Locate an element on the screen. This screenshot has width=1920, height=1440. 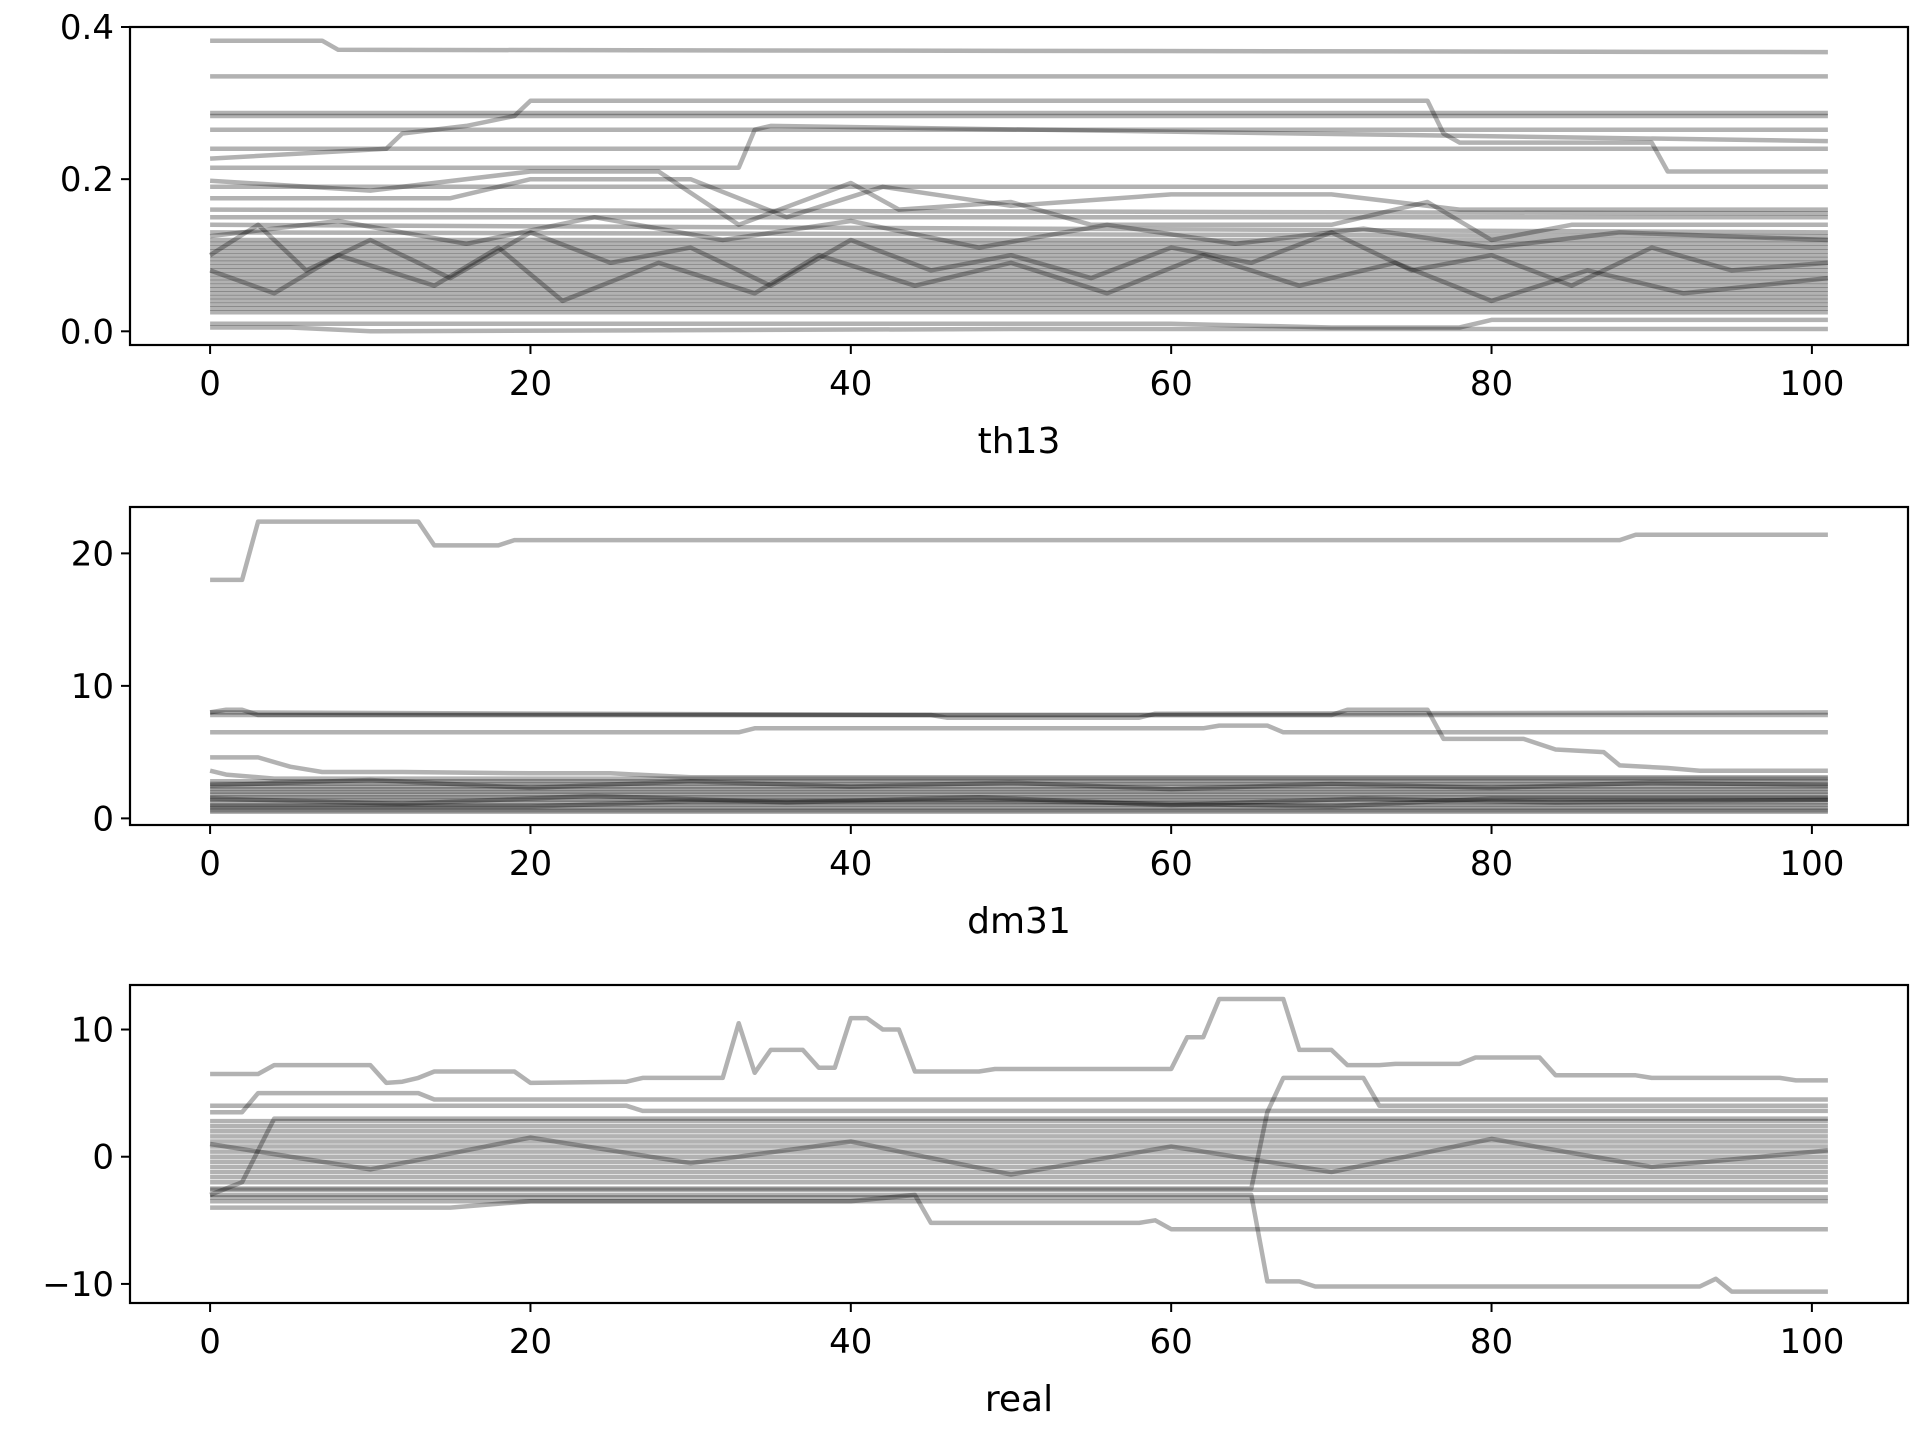
y-tick-label: 20 is located at coordinates (92, 554).